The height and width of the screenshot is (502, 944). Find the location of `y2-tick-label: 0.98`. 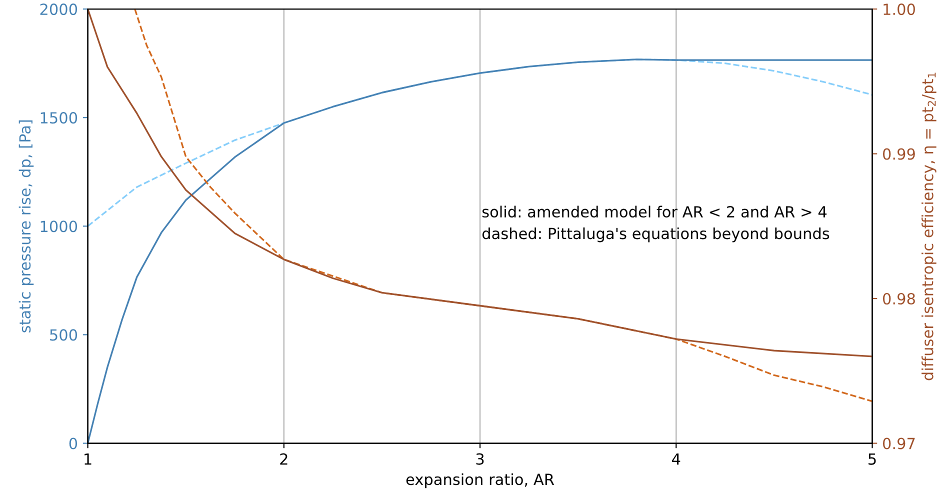

y2-tick-label: 0.98 is located at coordinates (898, 298).